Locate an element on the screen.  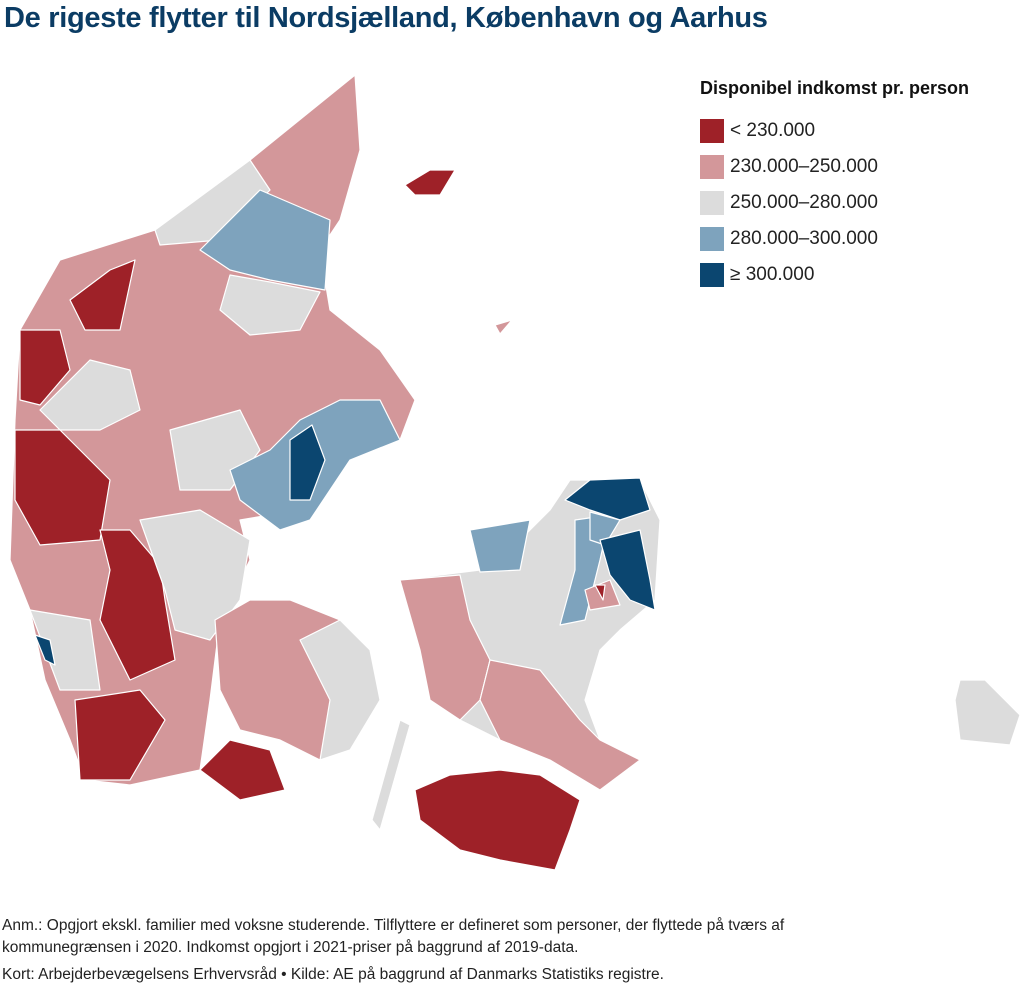
legend-label: 230.000–250.000 is located at coordinates (804, 166).